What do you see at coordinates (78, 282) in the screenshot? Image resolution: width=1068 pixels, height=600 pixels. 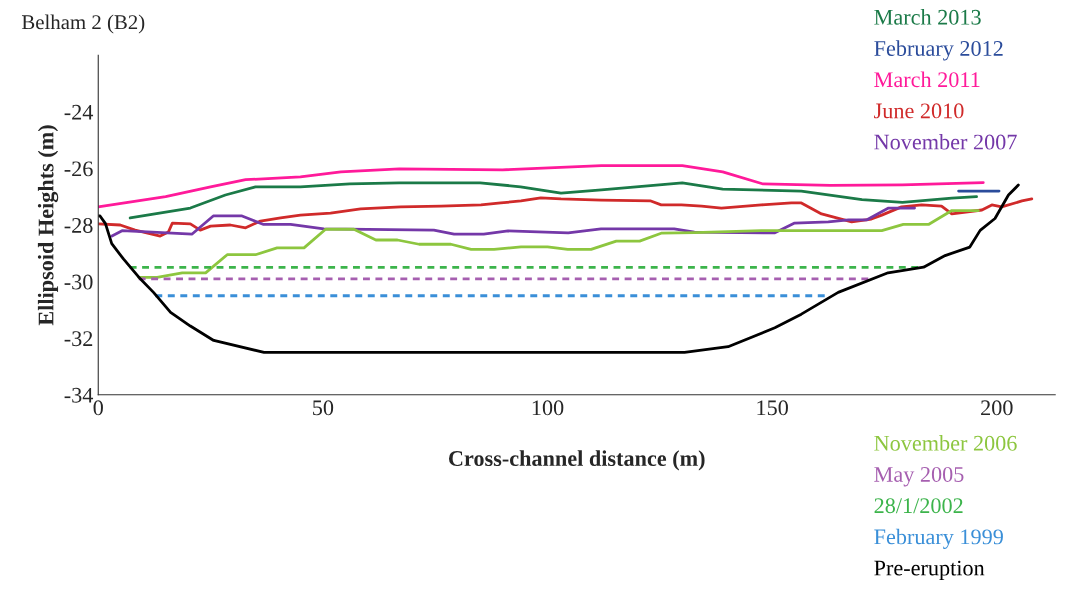 I see `y-tick-label: -30` at bounding box center [78, 282].